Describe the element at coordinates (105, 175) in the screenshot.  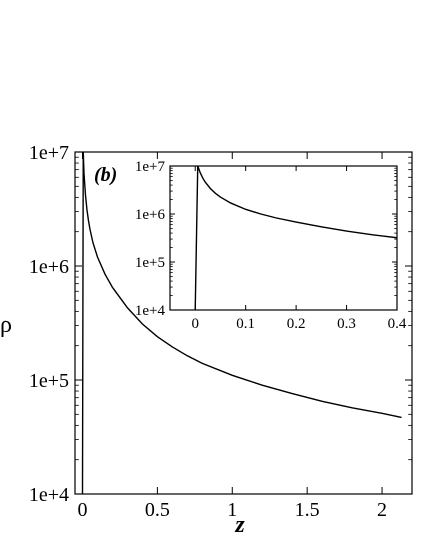
I see `panel-label: (b)` at that location.